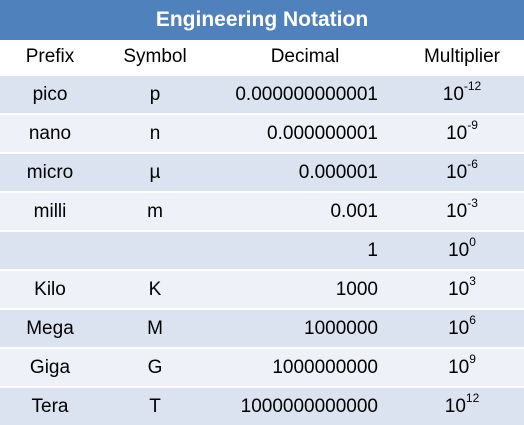  What do you see at coordinates (50, 133) in the screenshot?
I see `prefix-cell: nano` at bounding box center [50, 133].